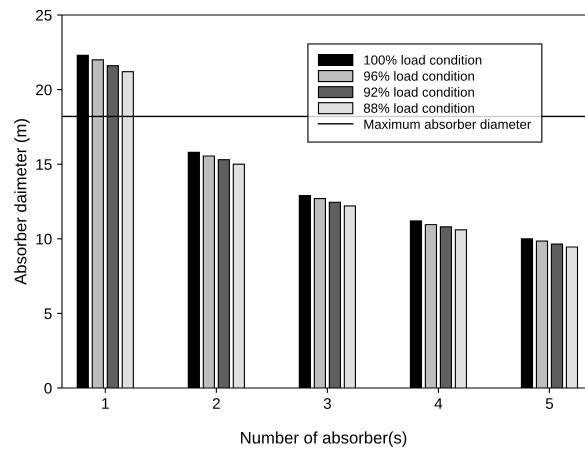 This screenshot has width=585, height=457. What do you see at coordinates (550, 403) in the screenshot?
I see `x-tick-label: 5` at bounding box center [550, 403].